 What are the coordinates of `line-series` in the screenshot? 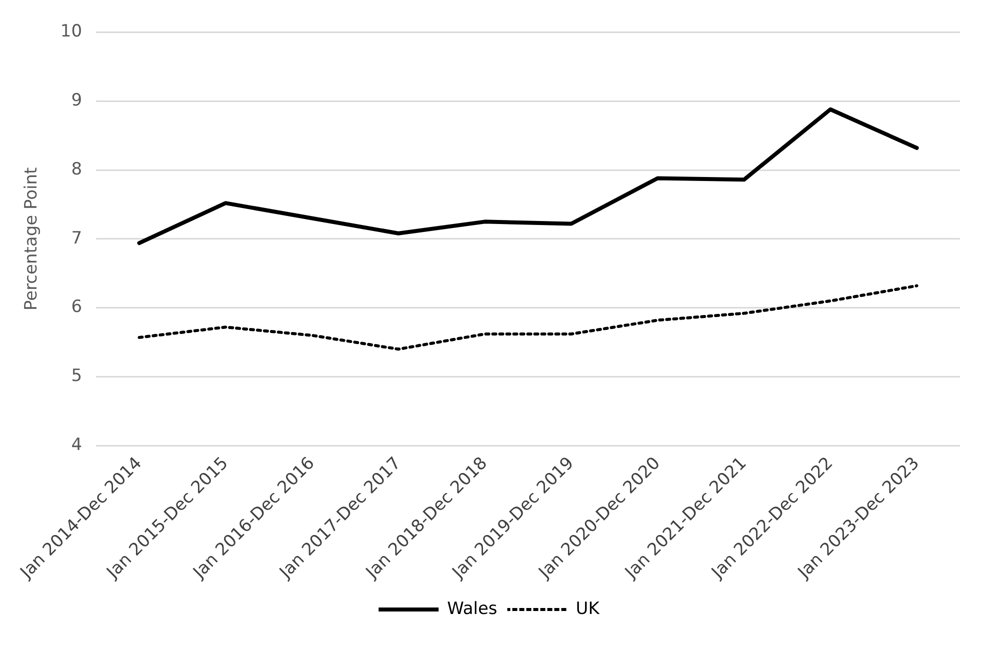 It's located at (528, 317).